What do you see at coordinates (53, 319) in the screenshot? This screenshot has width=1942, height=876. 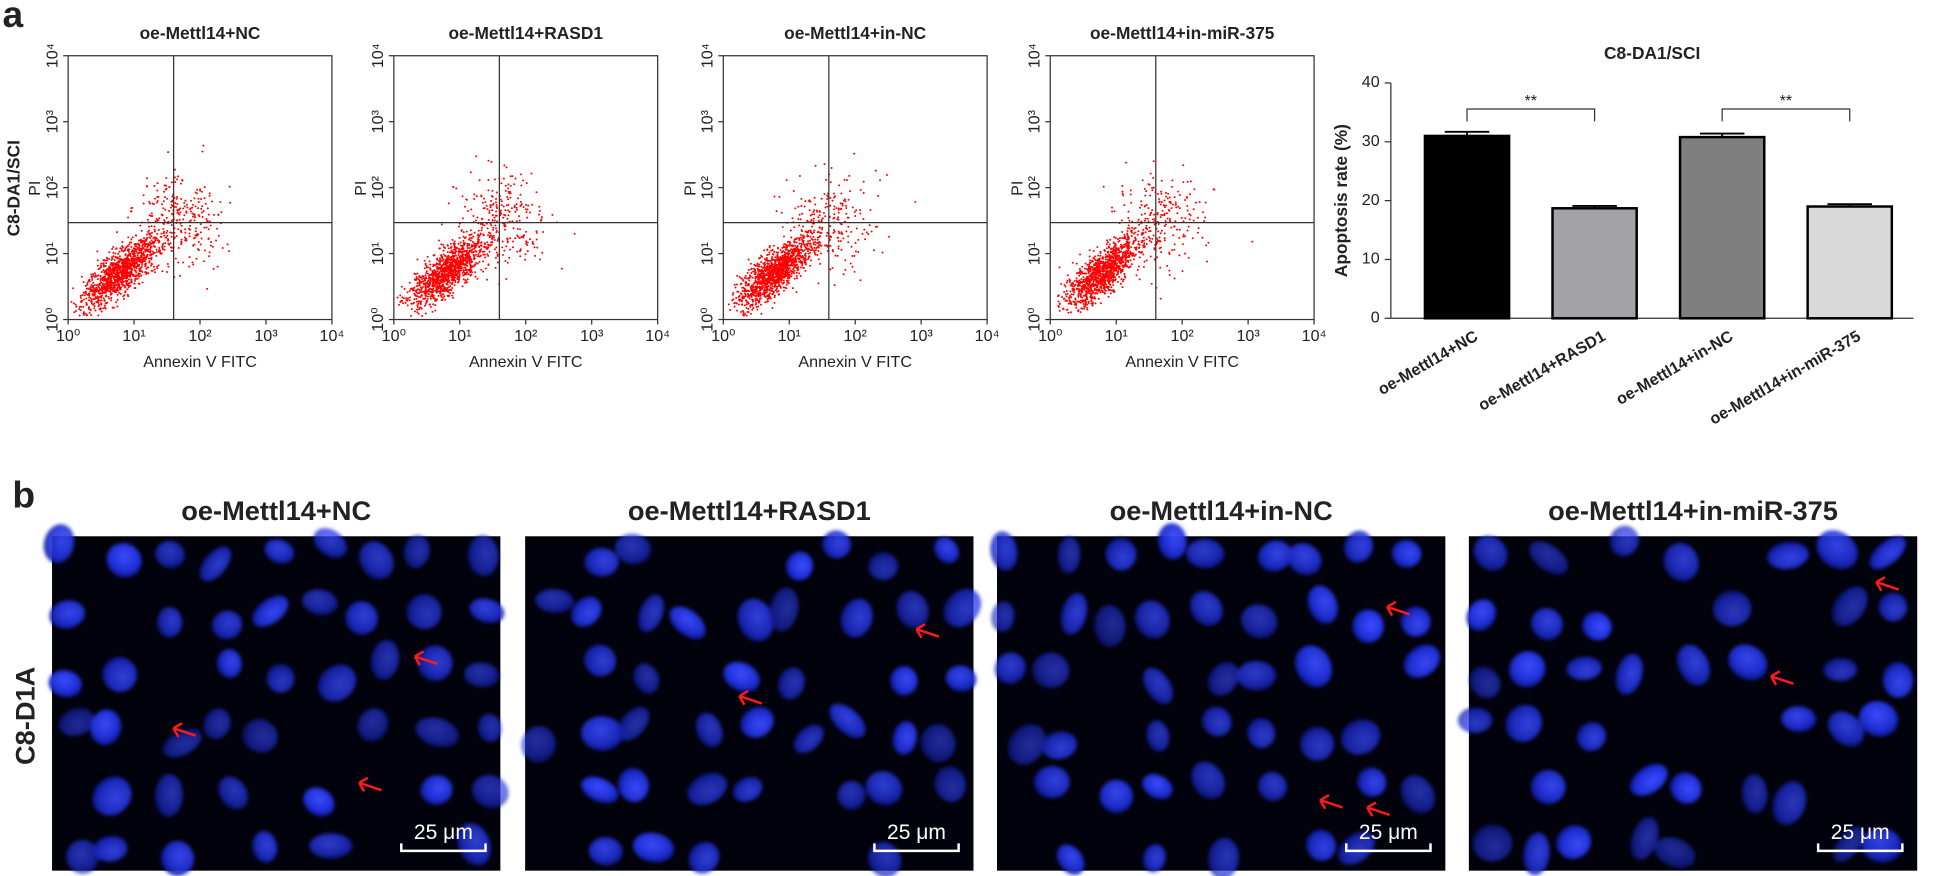 I see `y-tick-label: 10⁰` at bounding box center [53, 319].